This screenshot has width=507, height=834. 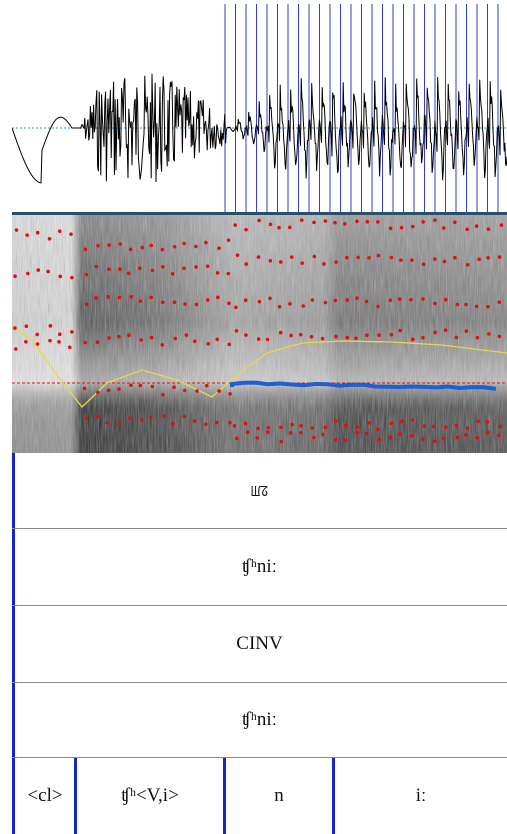 I want to click on segment-label: ʧʰ<V,i>, so click(x=150, y=795).